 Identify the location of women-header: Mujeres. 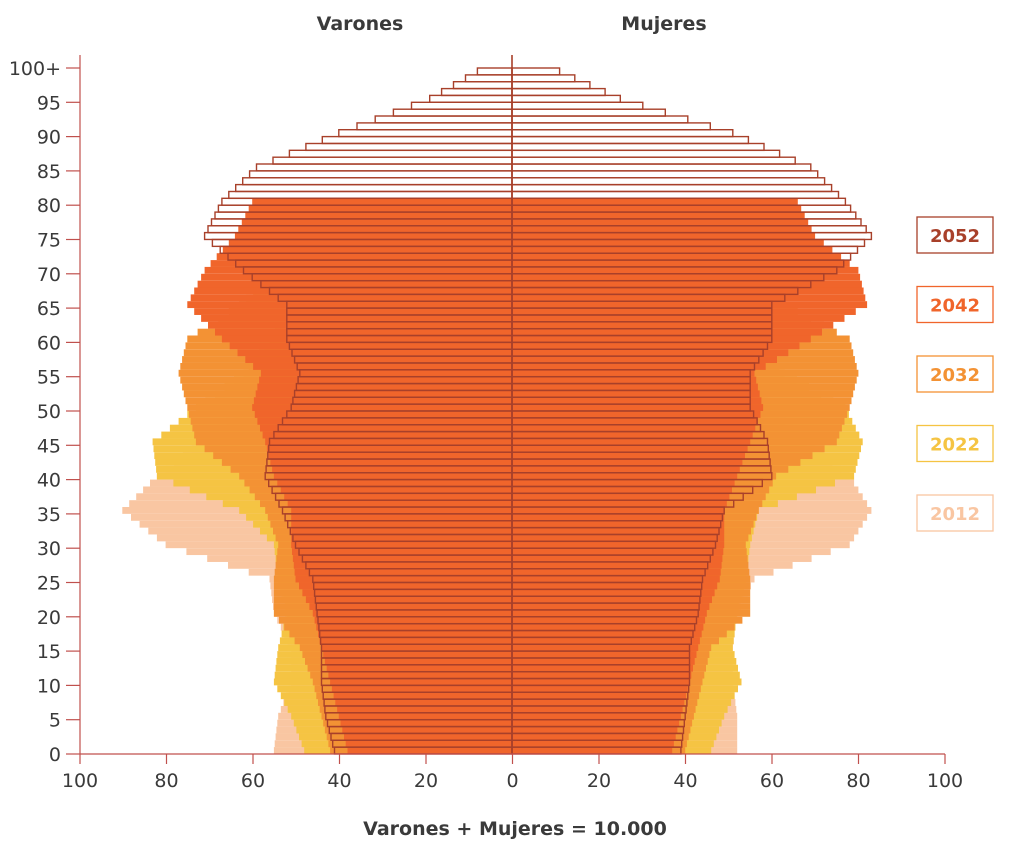
(663, 24).